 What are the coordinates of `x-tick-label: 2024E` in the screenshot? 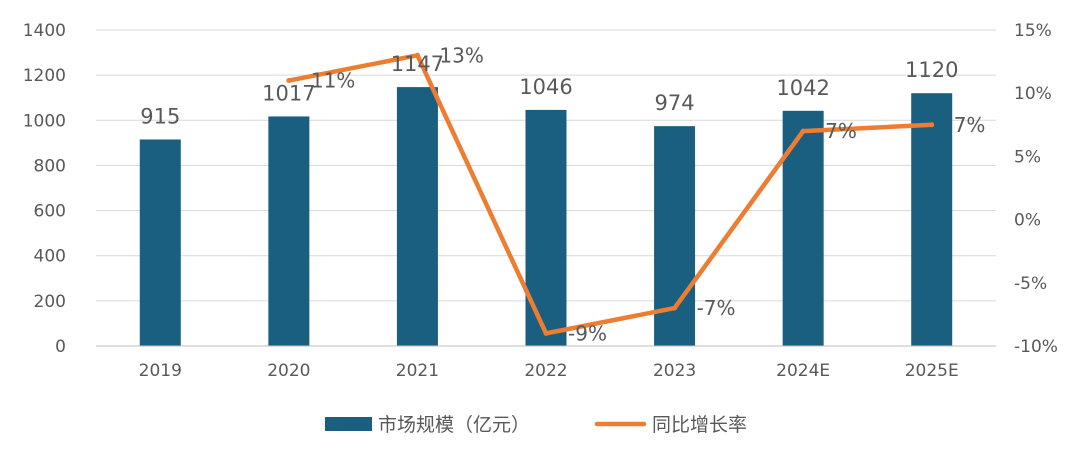 It's located at (803, 371).